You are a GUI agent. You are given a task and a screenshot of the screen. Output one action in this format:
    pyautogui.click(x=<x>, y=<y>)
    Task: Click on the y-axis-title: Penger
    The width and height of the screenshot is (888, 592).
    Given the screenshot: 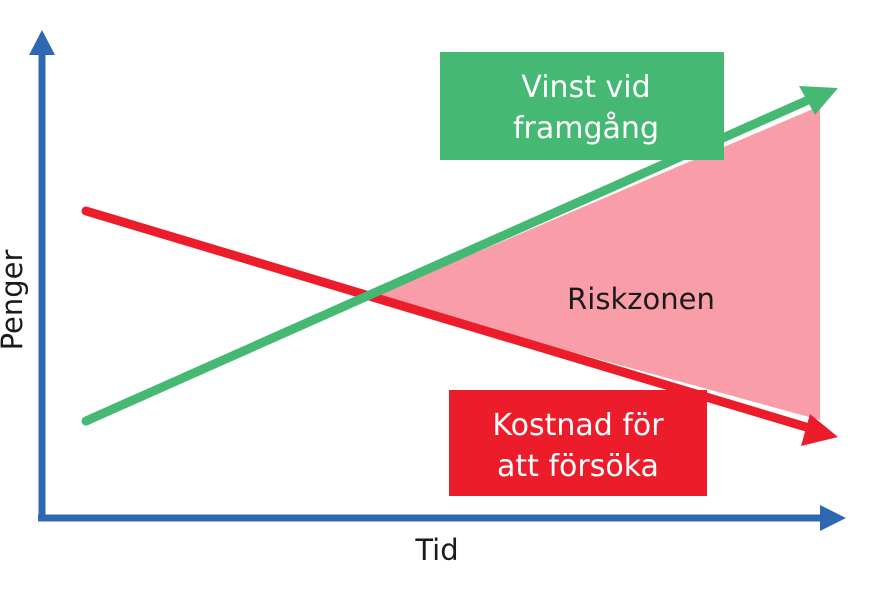 What is the action you would take?
    pyautogui.click(x=14, y=300)
    